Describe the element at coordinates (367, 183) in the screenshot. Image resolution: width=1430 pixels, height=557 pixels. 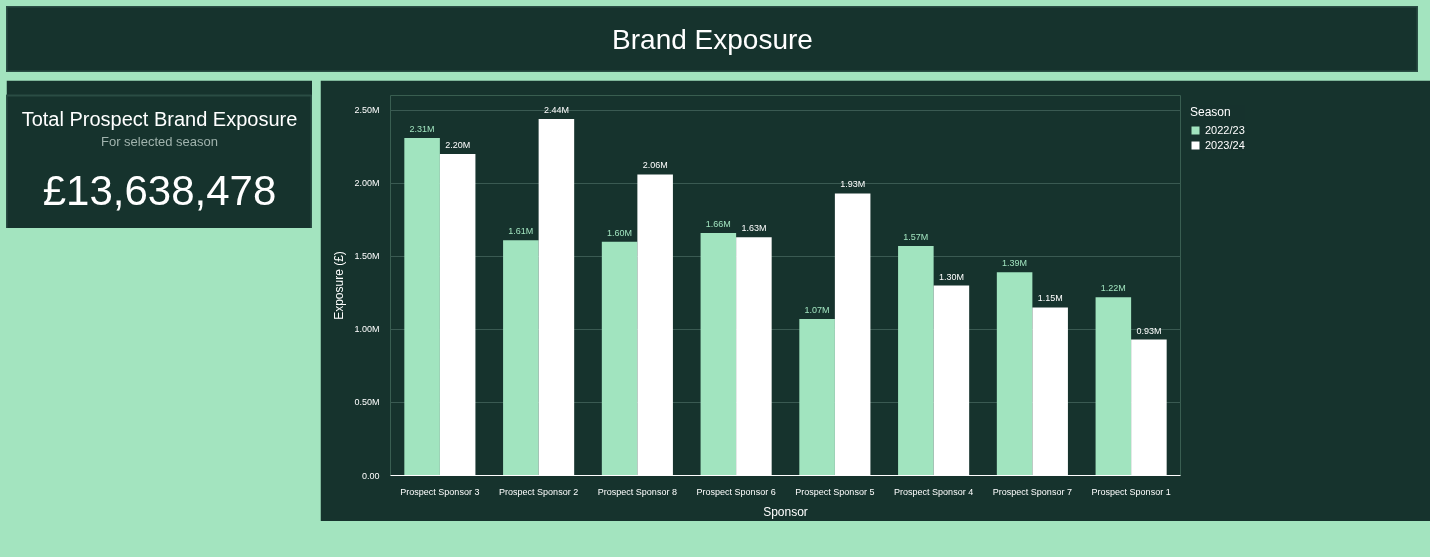
I see `y-tick-label: 2.00M` at that location.